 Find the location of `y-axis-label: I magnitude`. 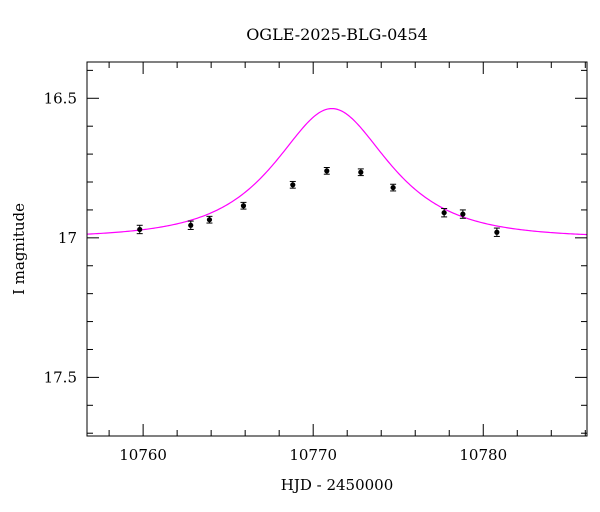

y-axis-label: I magnitude is located at coordinates (19, 249).